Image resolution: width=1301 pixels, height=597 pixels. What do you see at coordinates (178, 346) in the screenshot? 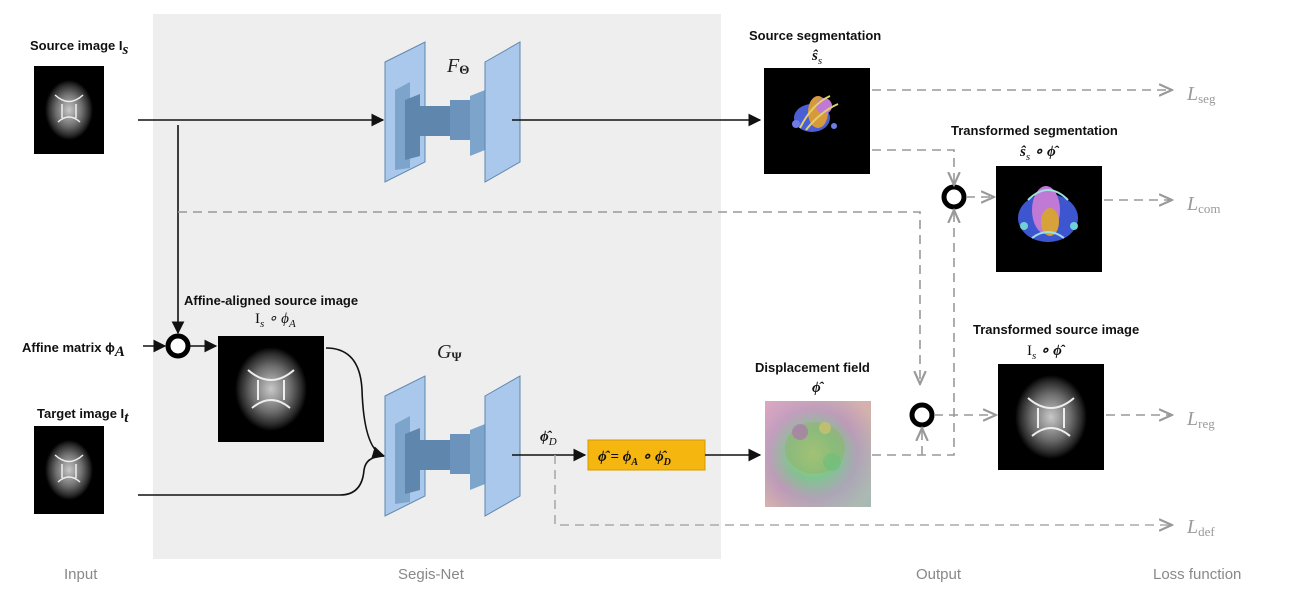
I see `affine-compose-node` at bounding box center [178, 346].